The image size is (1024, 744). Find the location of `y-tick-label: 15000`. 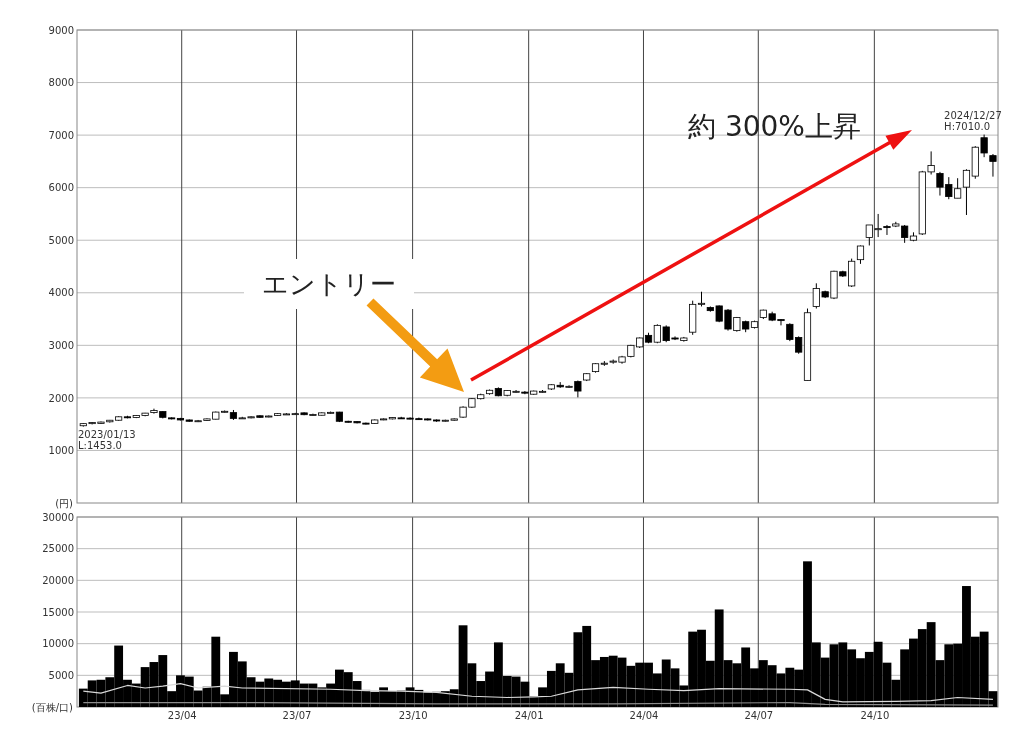

y-tick-label: 15000 is located at coordinates (58, 612).